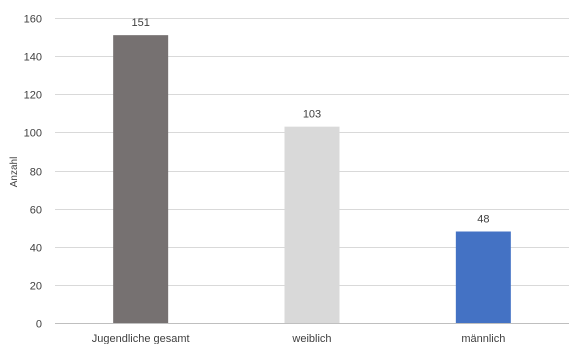  What do you see at coordinates (33, 20) in the screenshot?
I see `y-tick-label: 160` at bounding box center [33, 20].